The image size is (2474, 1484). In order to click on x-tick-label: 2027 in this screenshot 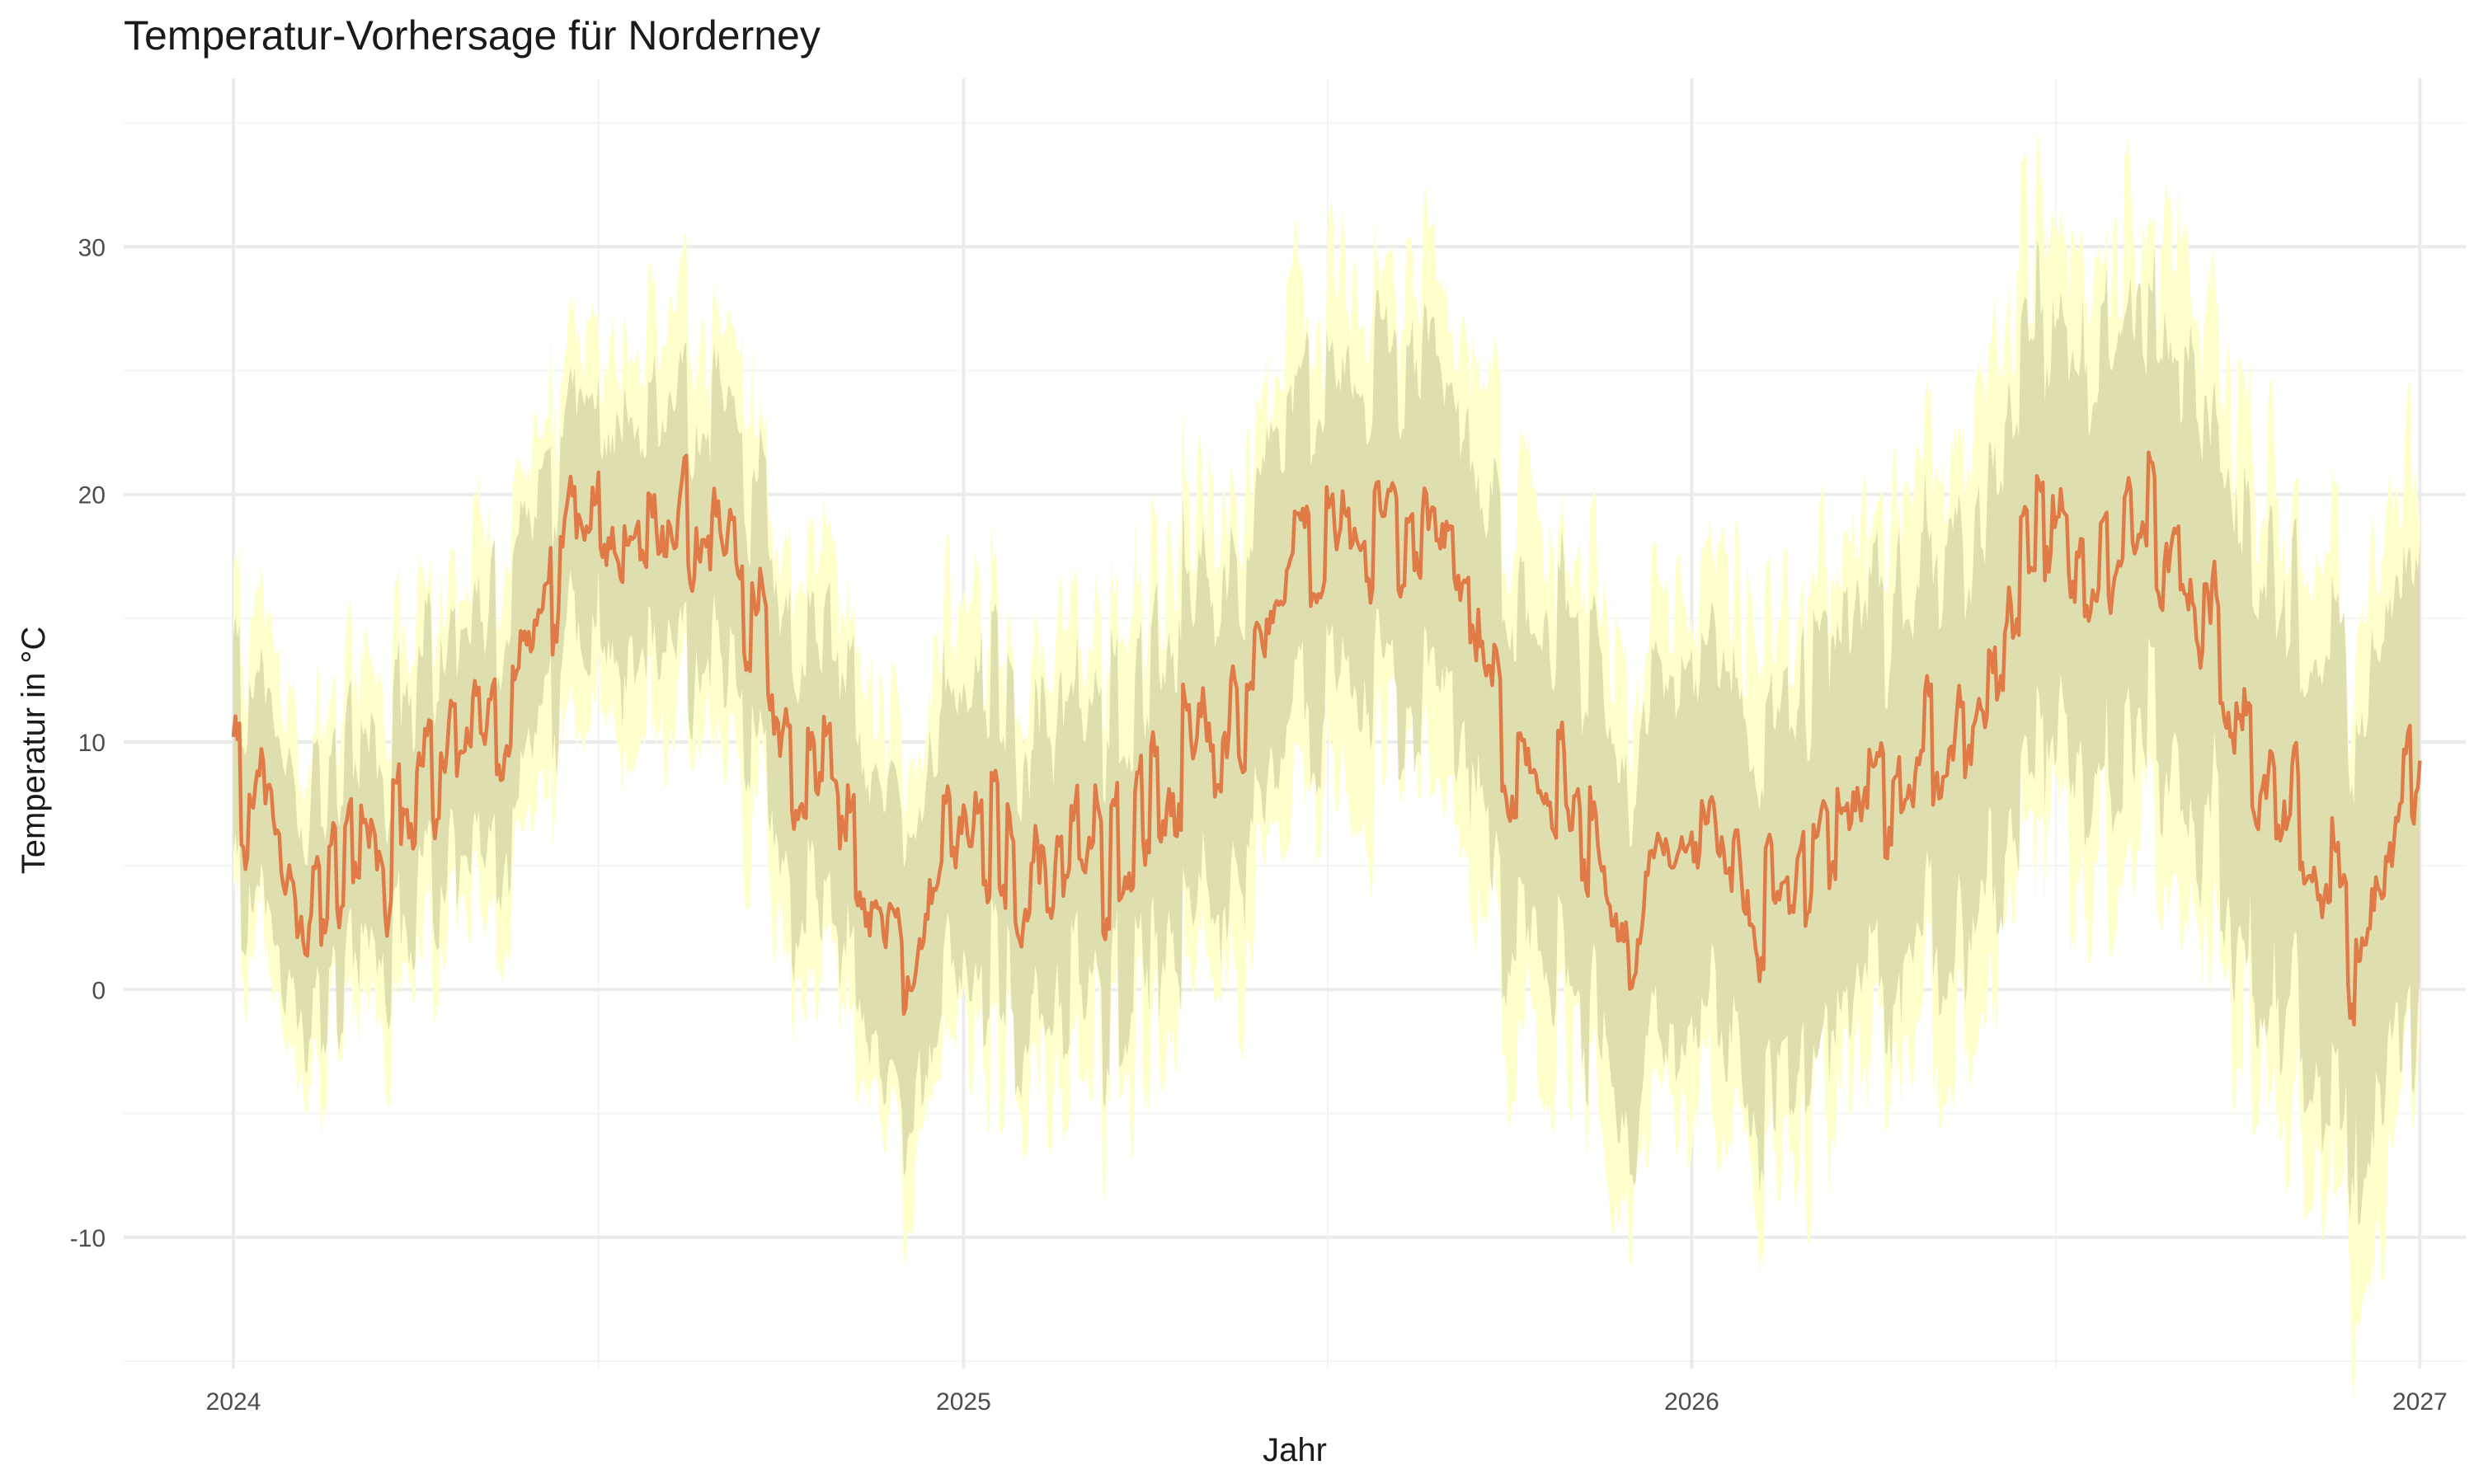, I will do `click(2420, 1402)`.